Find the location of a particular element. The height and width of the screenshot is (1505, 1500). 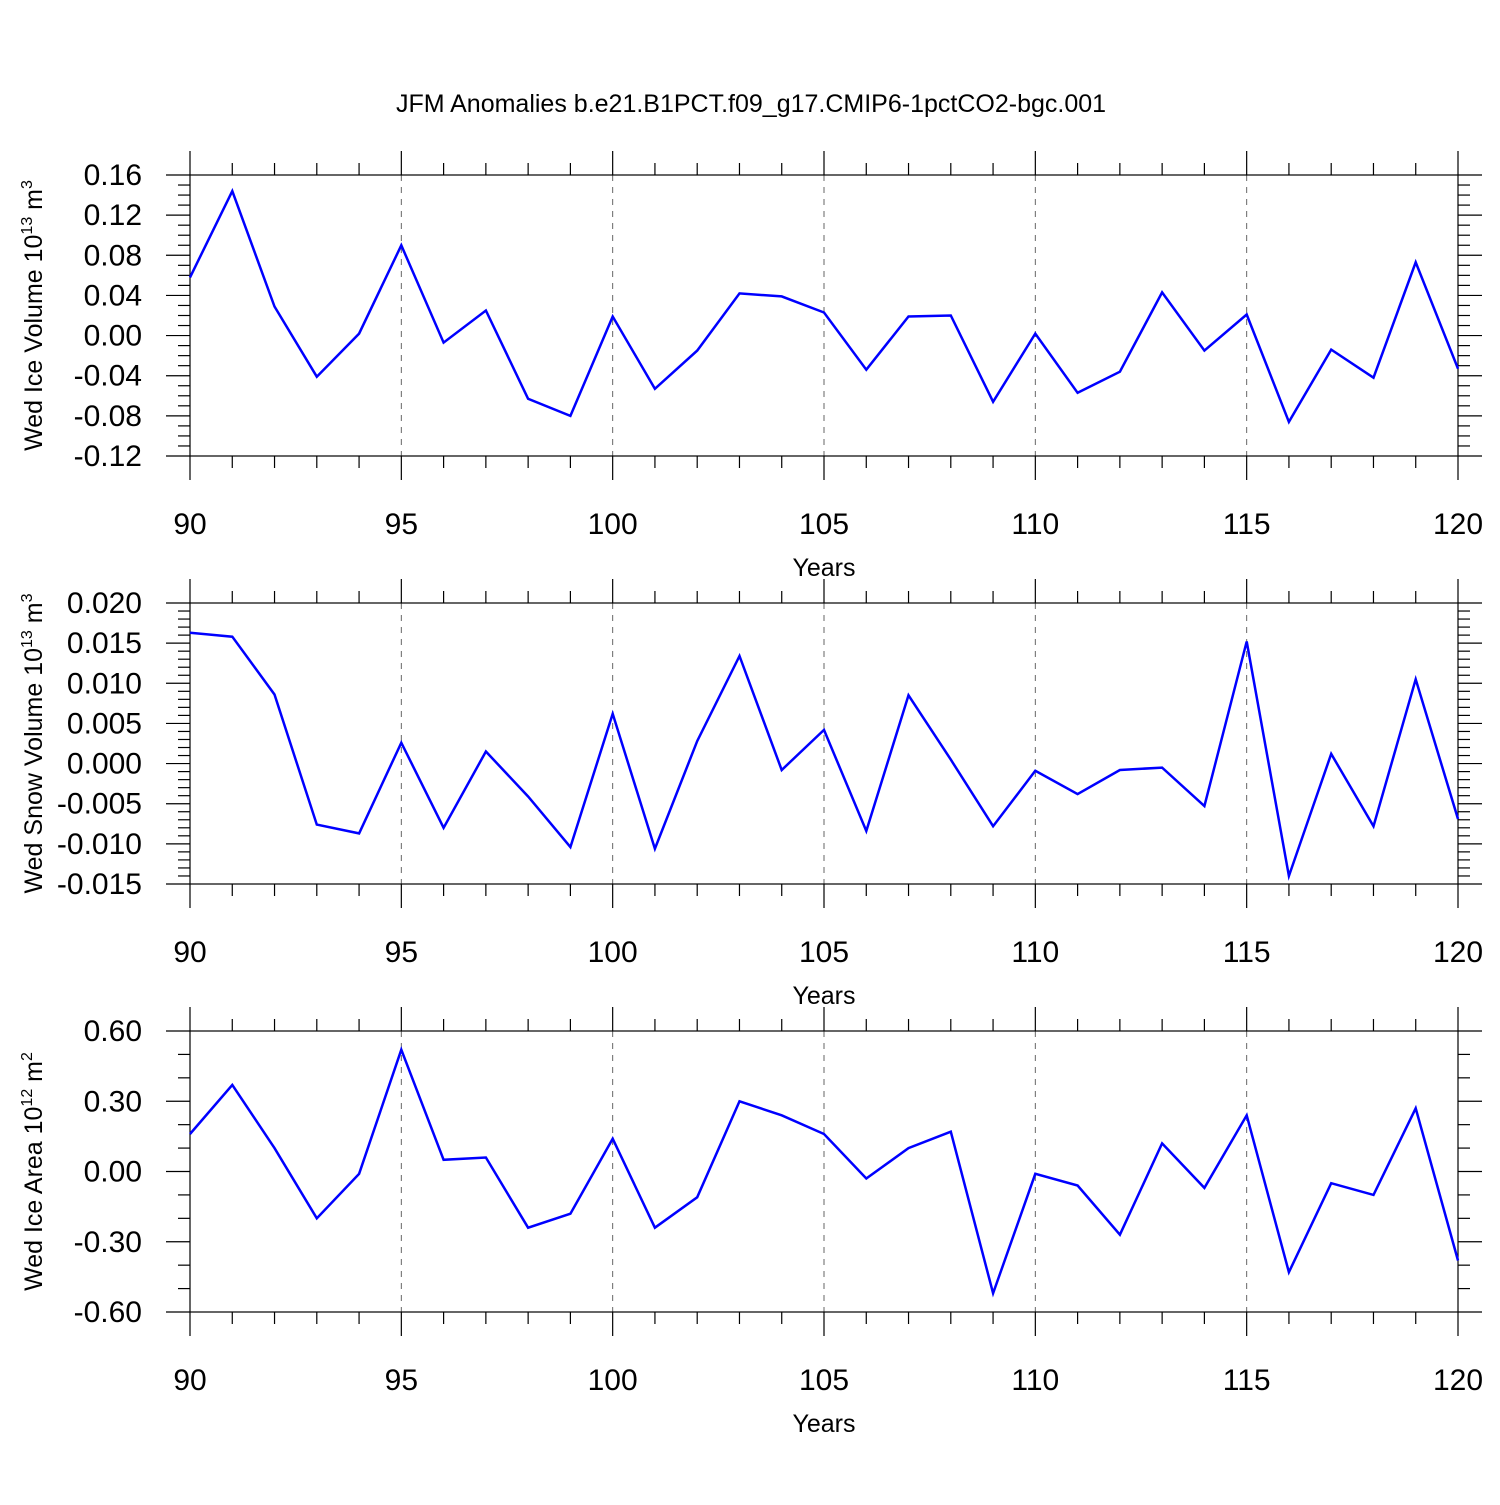

y-tick-label: -0.30 is located at coordinates (108, 1242).